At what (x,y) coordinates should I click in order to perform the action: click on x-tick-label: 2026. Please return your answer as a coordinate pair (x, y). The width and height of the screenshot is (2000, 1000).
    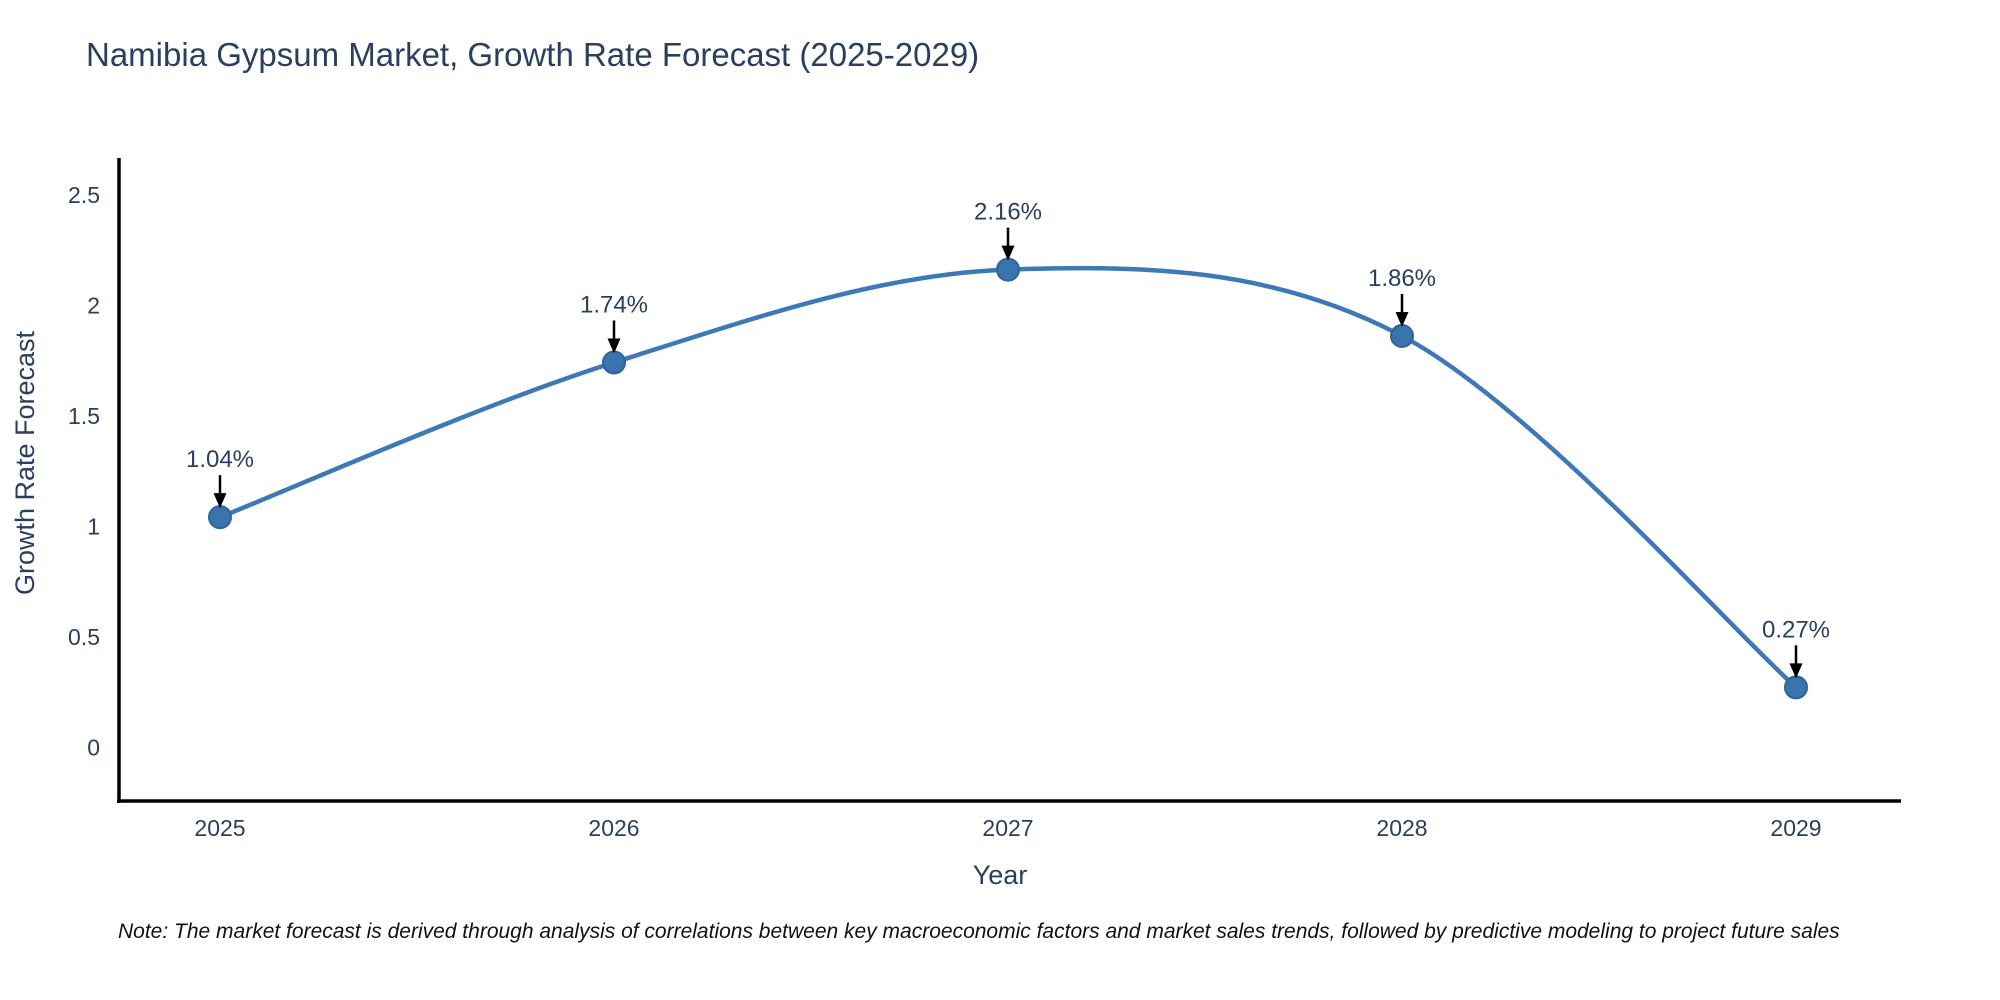
    Looking at the image, I should click on (613, 828).